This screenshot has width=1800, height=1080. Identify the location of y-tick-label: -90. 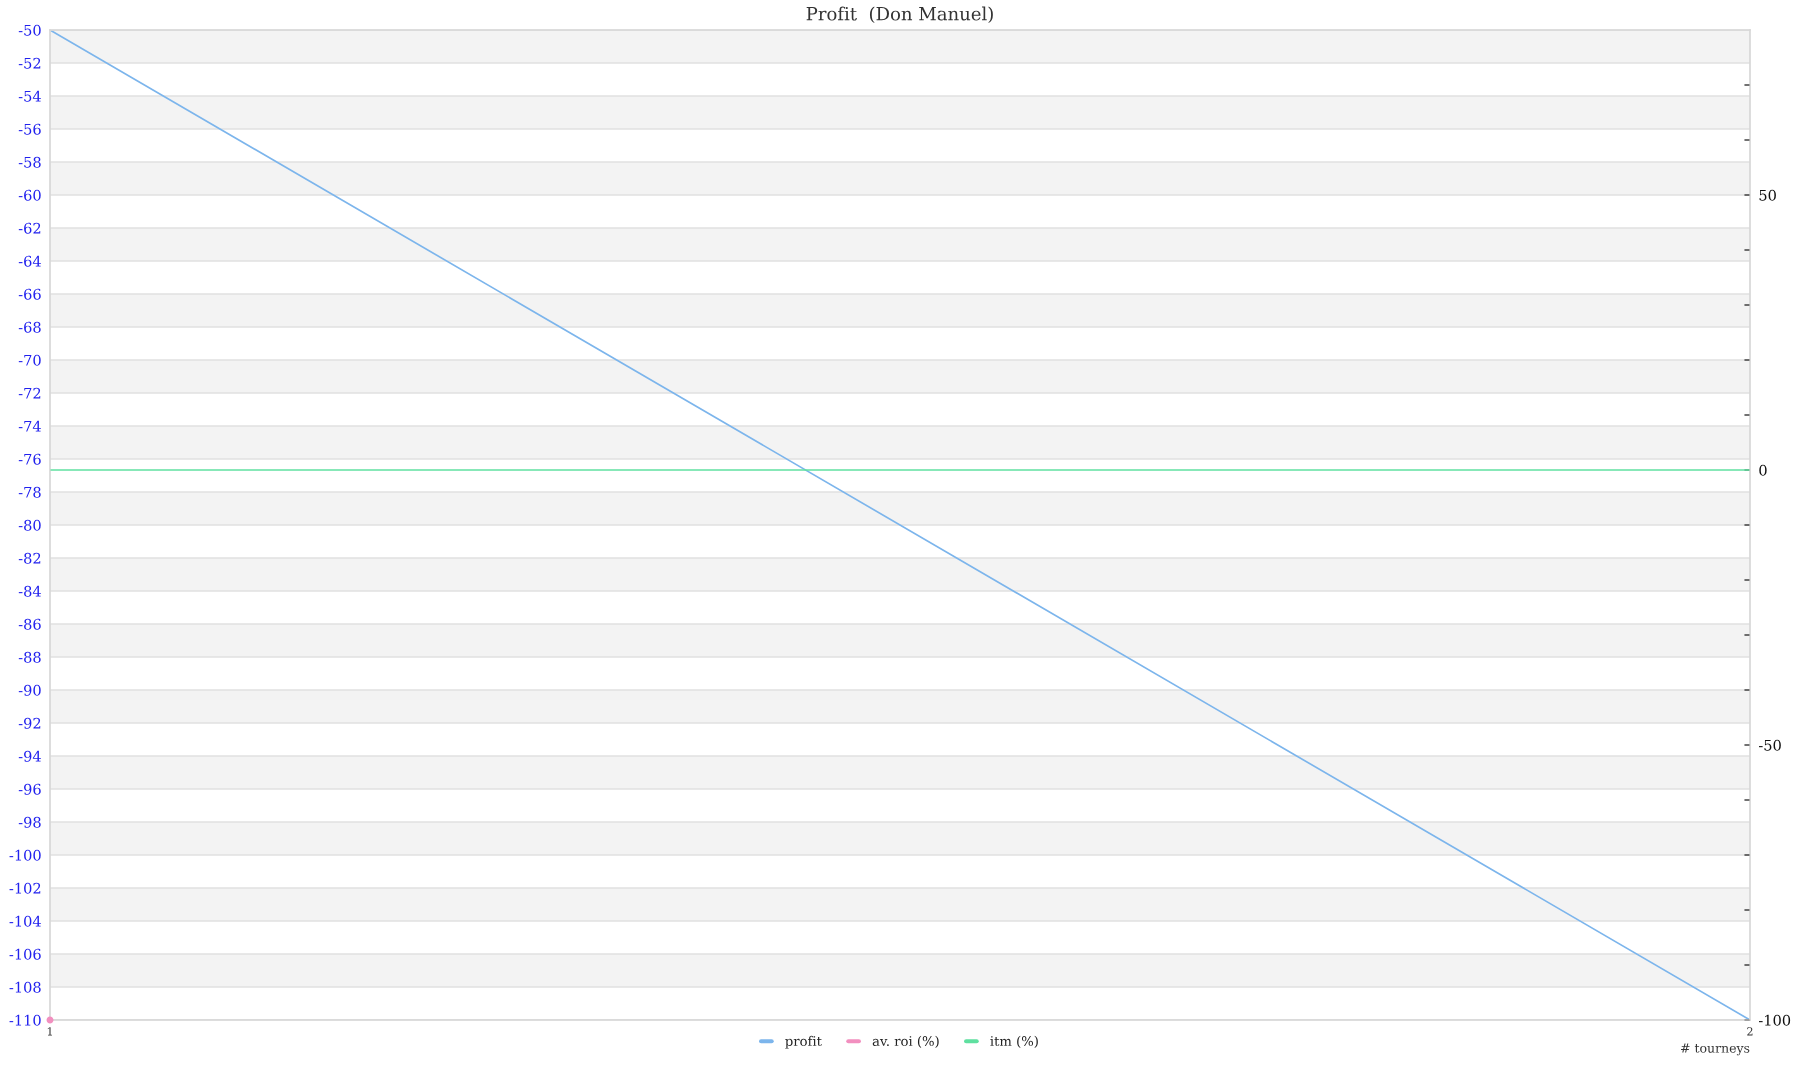
(29, 690).